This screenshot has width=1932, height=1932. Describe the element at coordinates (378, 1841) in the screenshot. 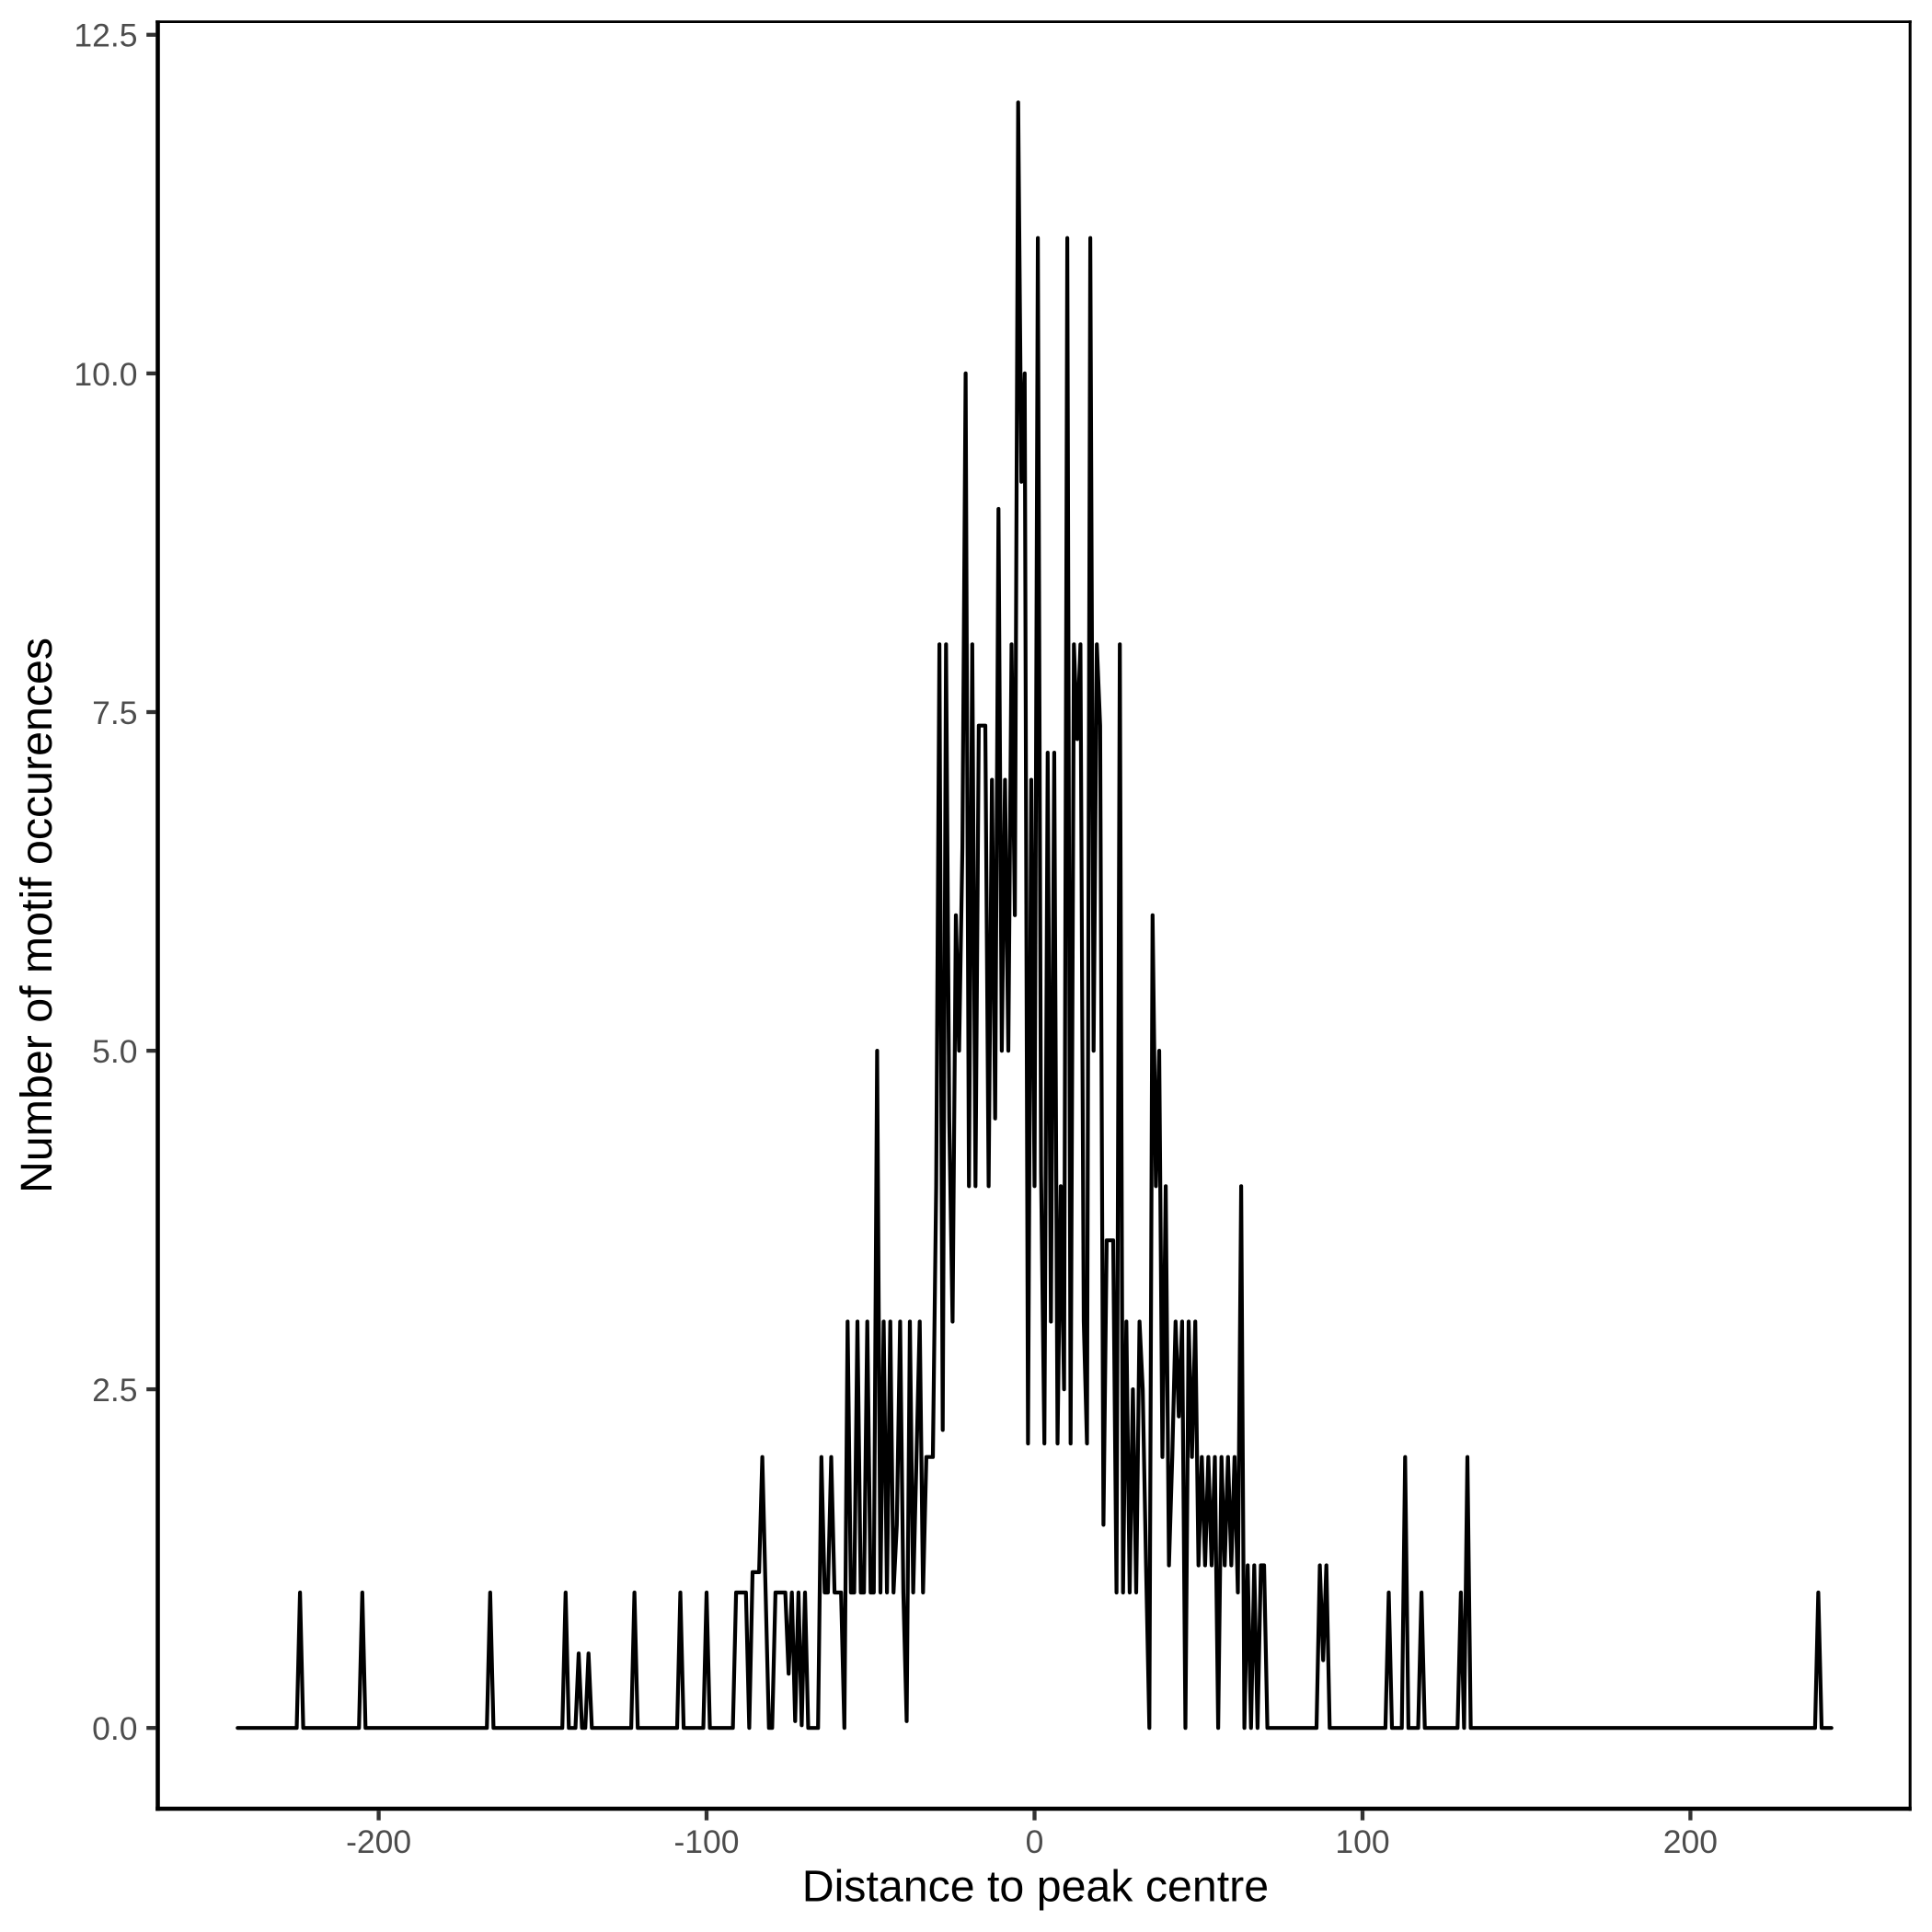

I see `svg-text: -200` at that location.